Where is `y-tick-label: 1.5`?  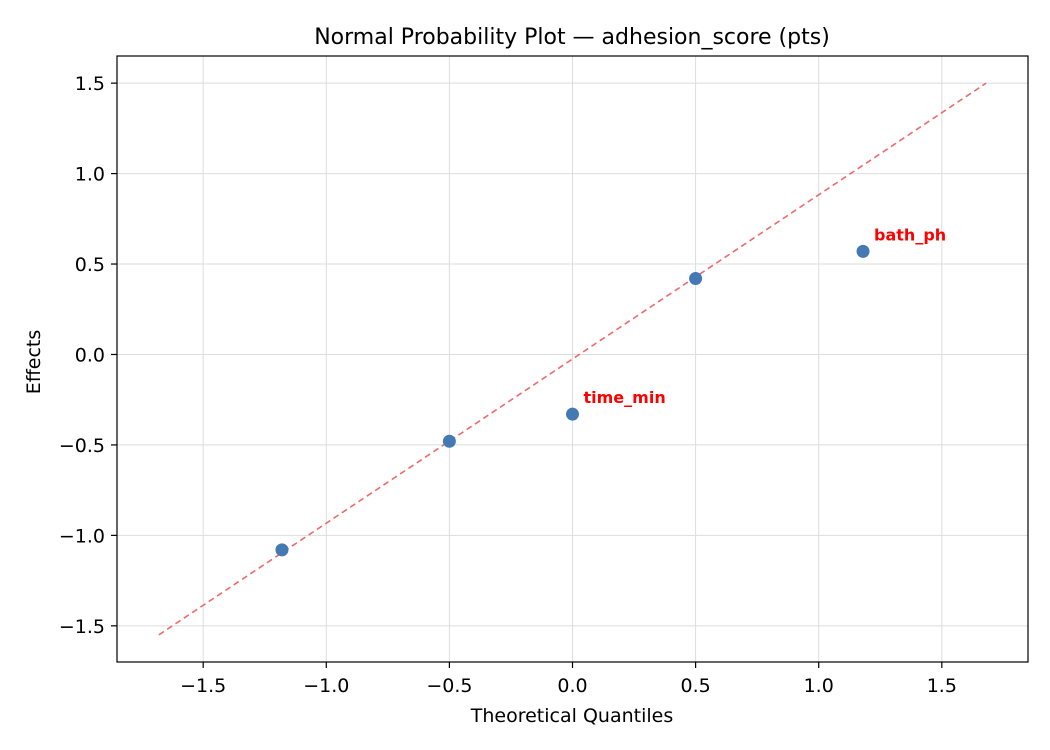 y-tick-label: 1.5 is located at coordinates (90, 84).